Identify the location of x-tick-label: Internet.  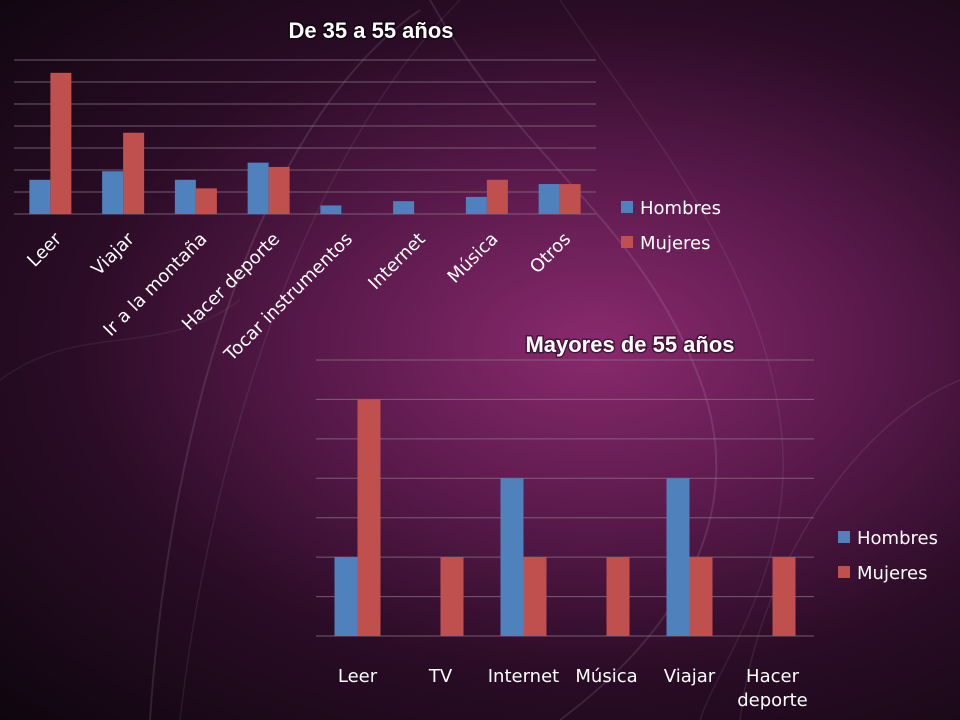
(523, 676).